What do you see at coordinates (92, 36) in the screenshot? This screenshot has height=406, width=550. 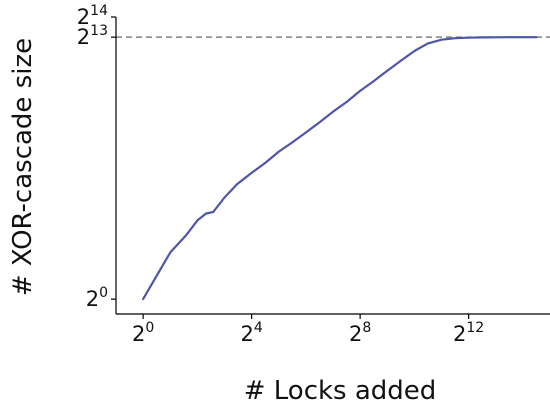 I see `y-tick-label: 213` at bounding box center [92, 36].